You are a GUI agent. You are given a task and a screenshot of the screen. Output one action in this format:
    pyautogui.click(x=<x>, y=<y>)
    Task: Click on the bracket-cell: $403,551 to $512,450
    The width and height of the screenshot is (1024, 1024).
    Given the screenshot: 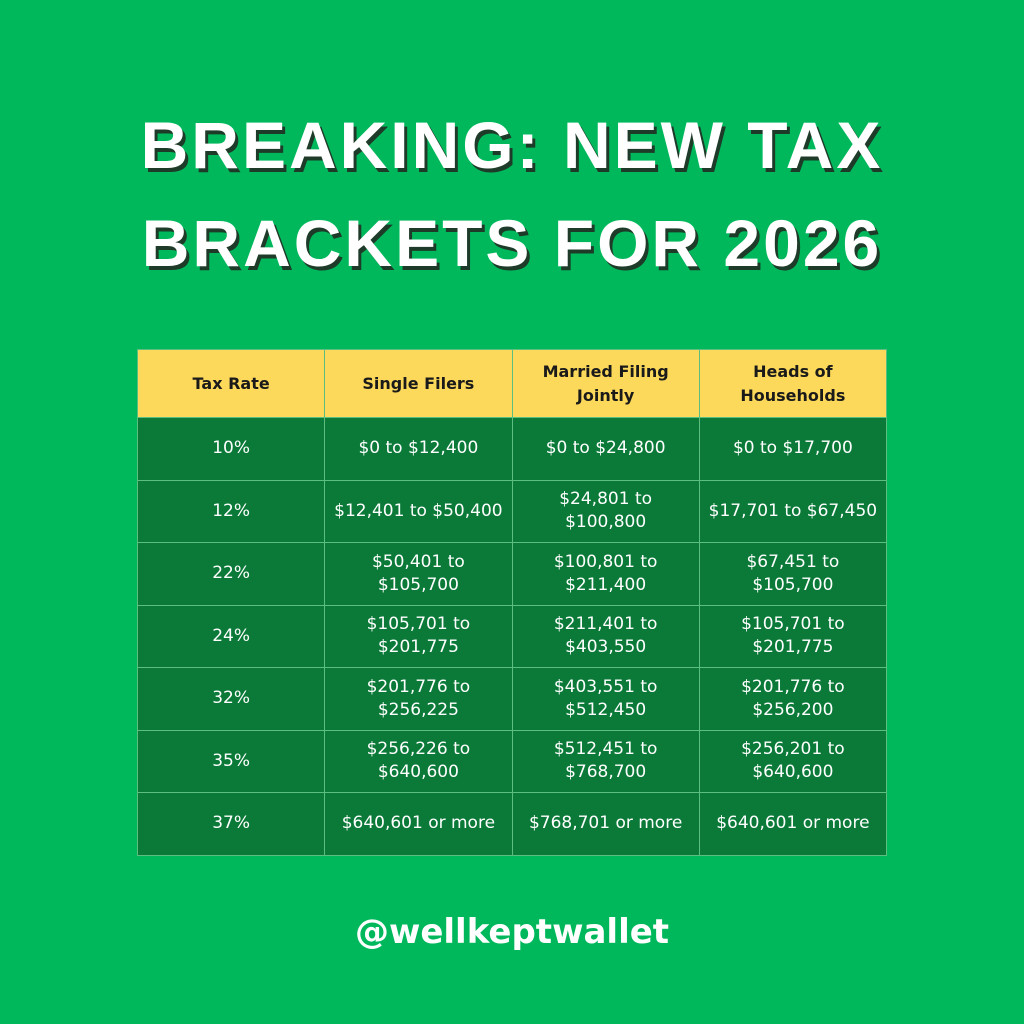 What is the action you would take?
    pyautogui.click(x=605, y=699)
    